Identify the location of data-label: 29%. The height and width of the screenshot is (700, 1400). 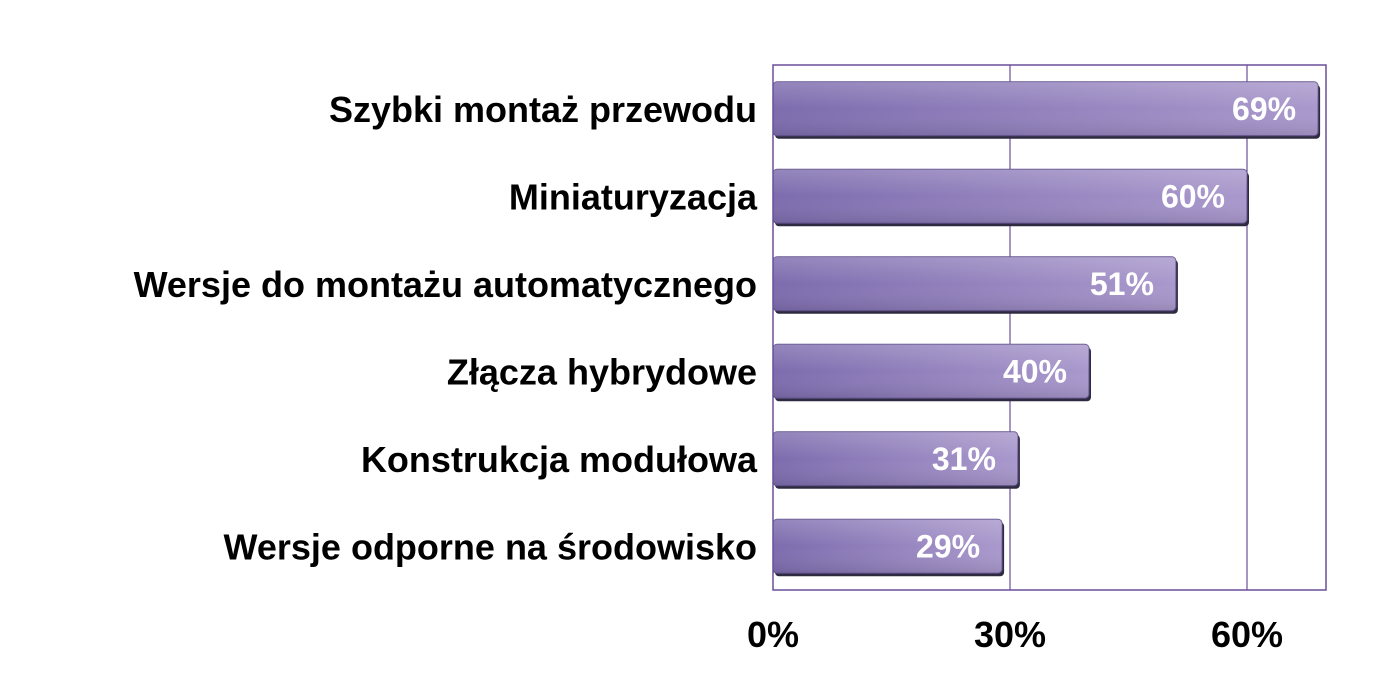
(948, 546).